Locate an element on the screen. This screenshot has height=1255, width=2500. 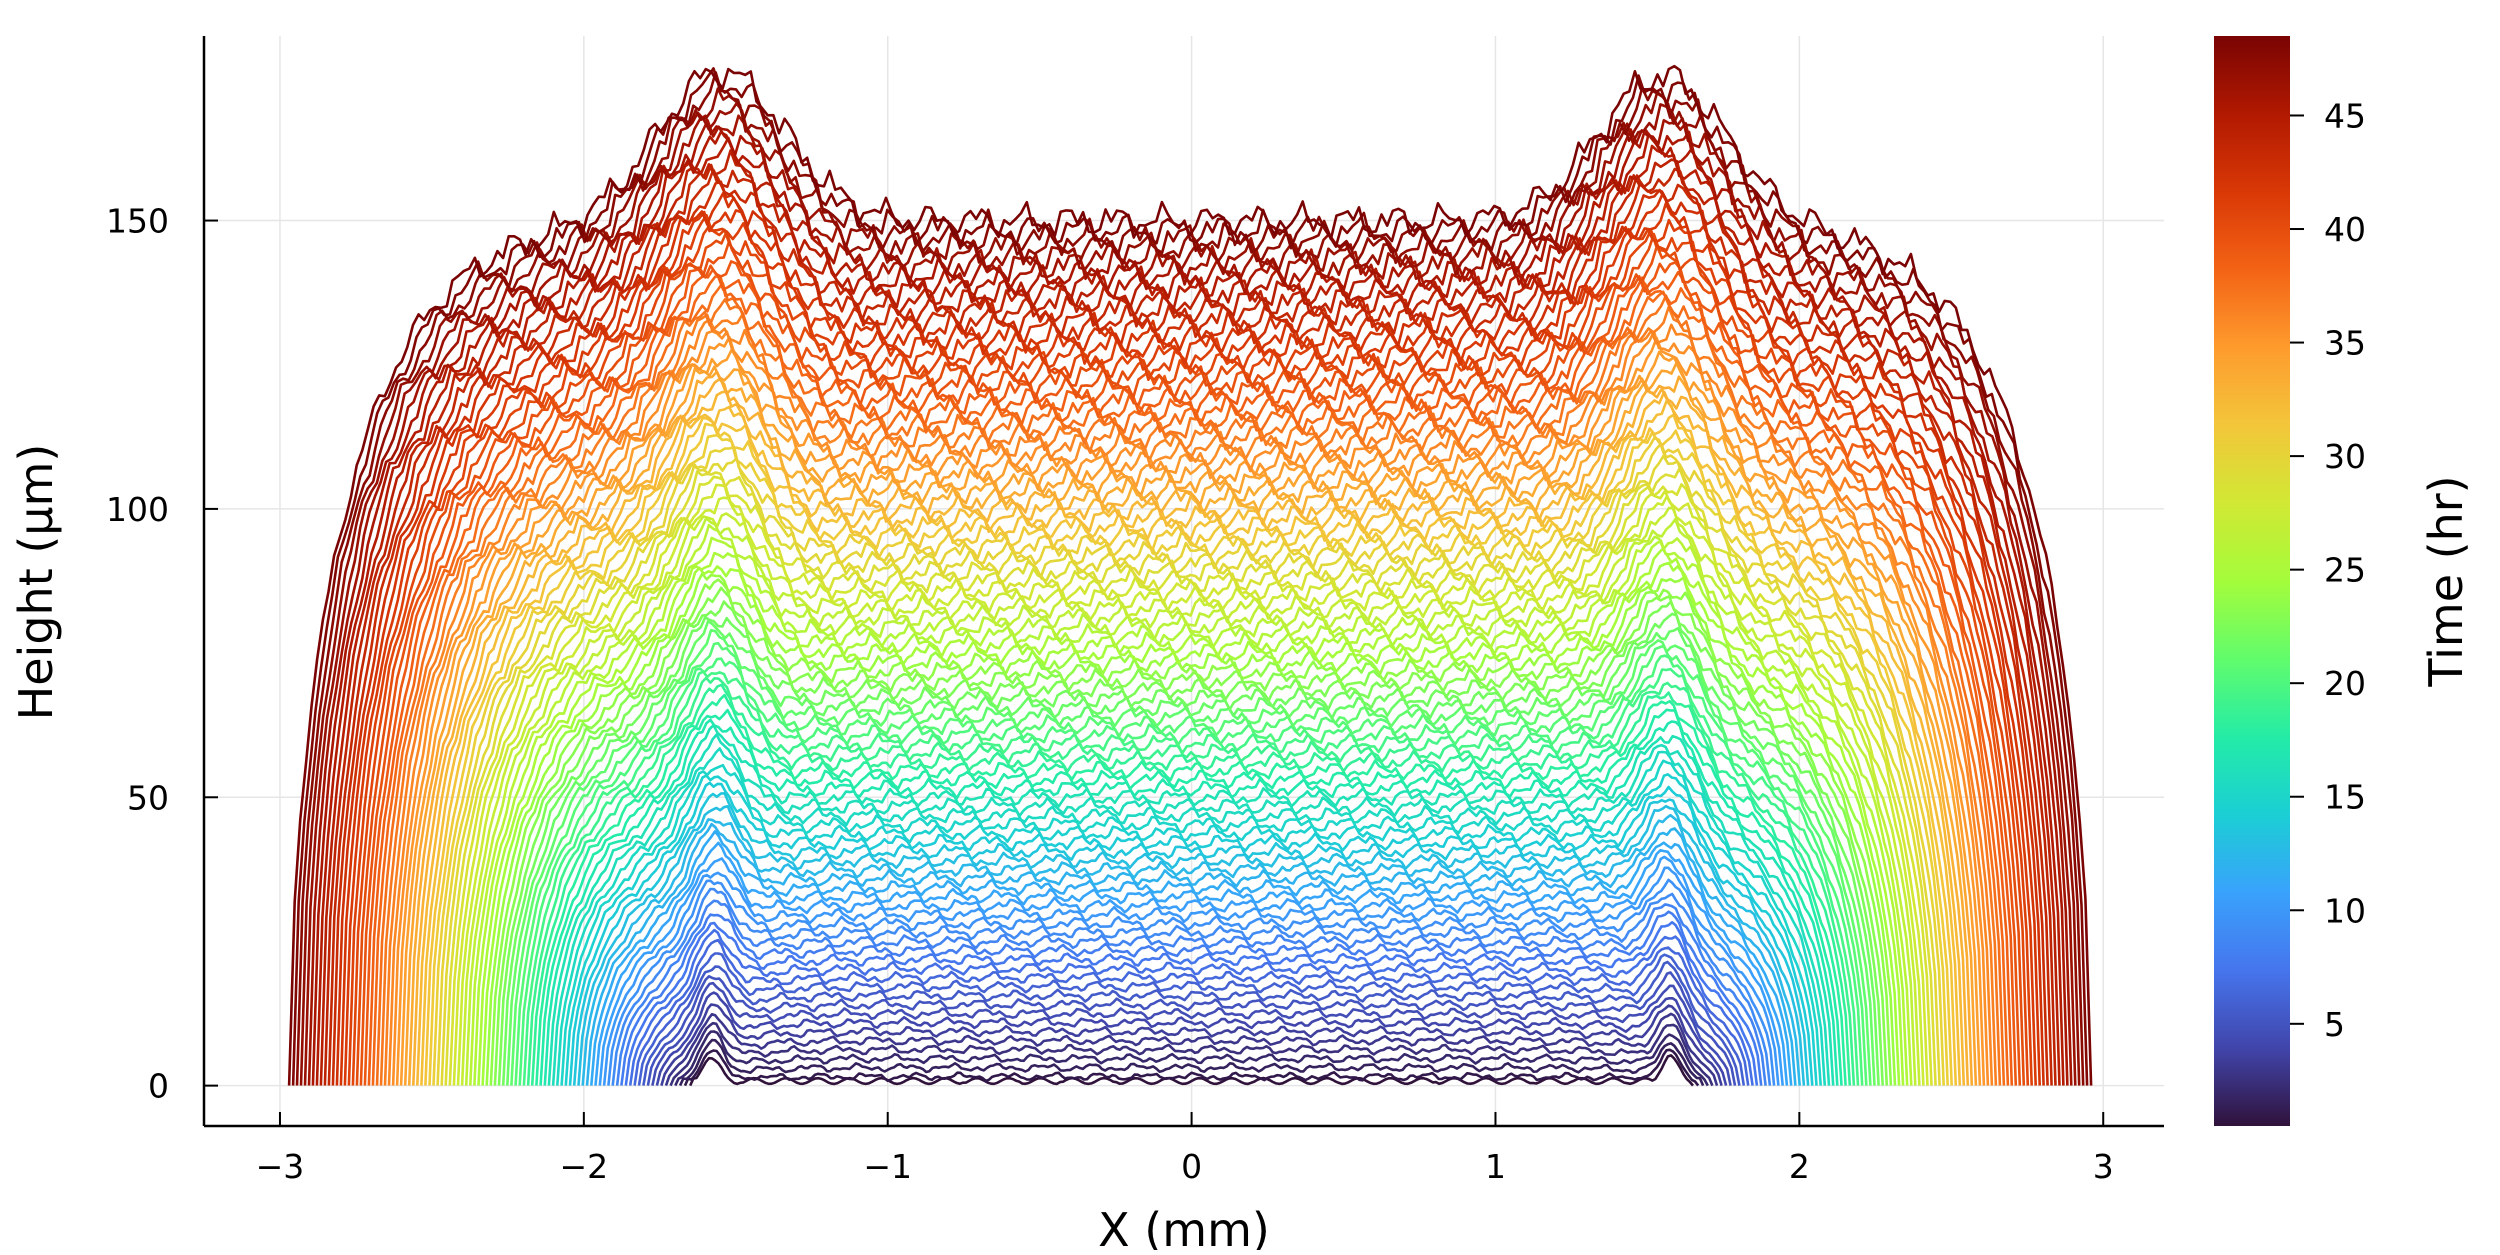
x-axis-title: X (mm) is located at coordinates (1184, 1226).